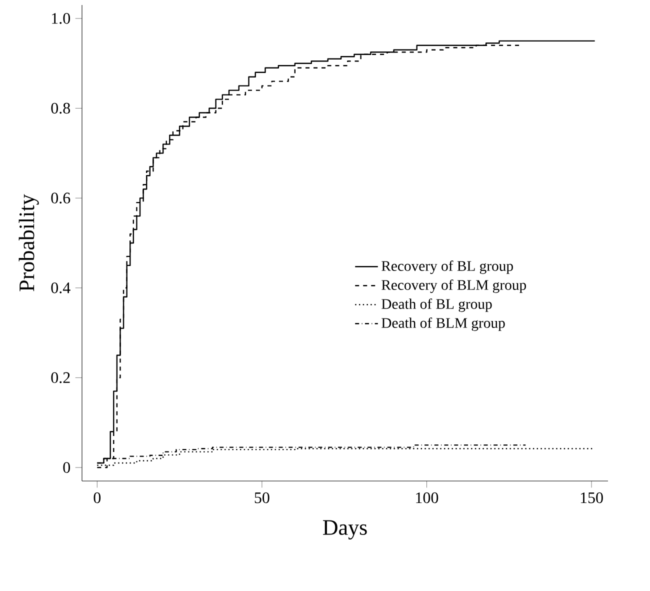 This screenshot has width=650, height=591. I want to click on x-tick-label: 0, so click(97, 498).